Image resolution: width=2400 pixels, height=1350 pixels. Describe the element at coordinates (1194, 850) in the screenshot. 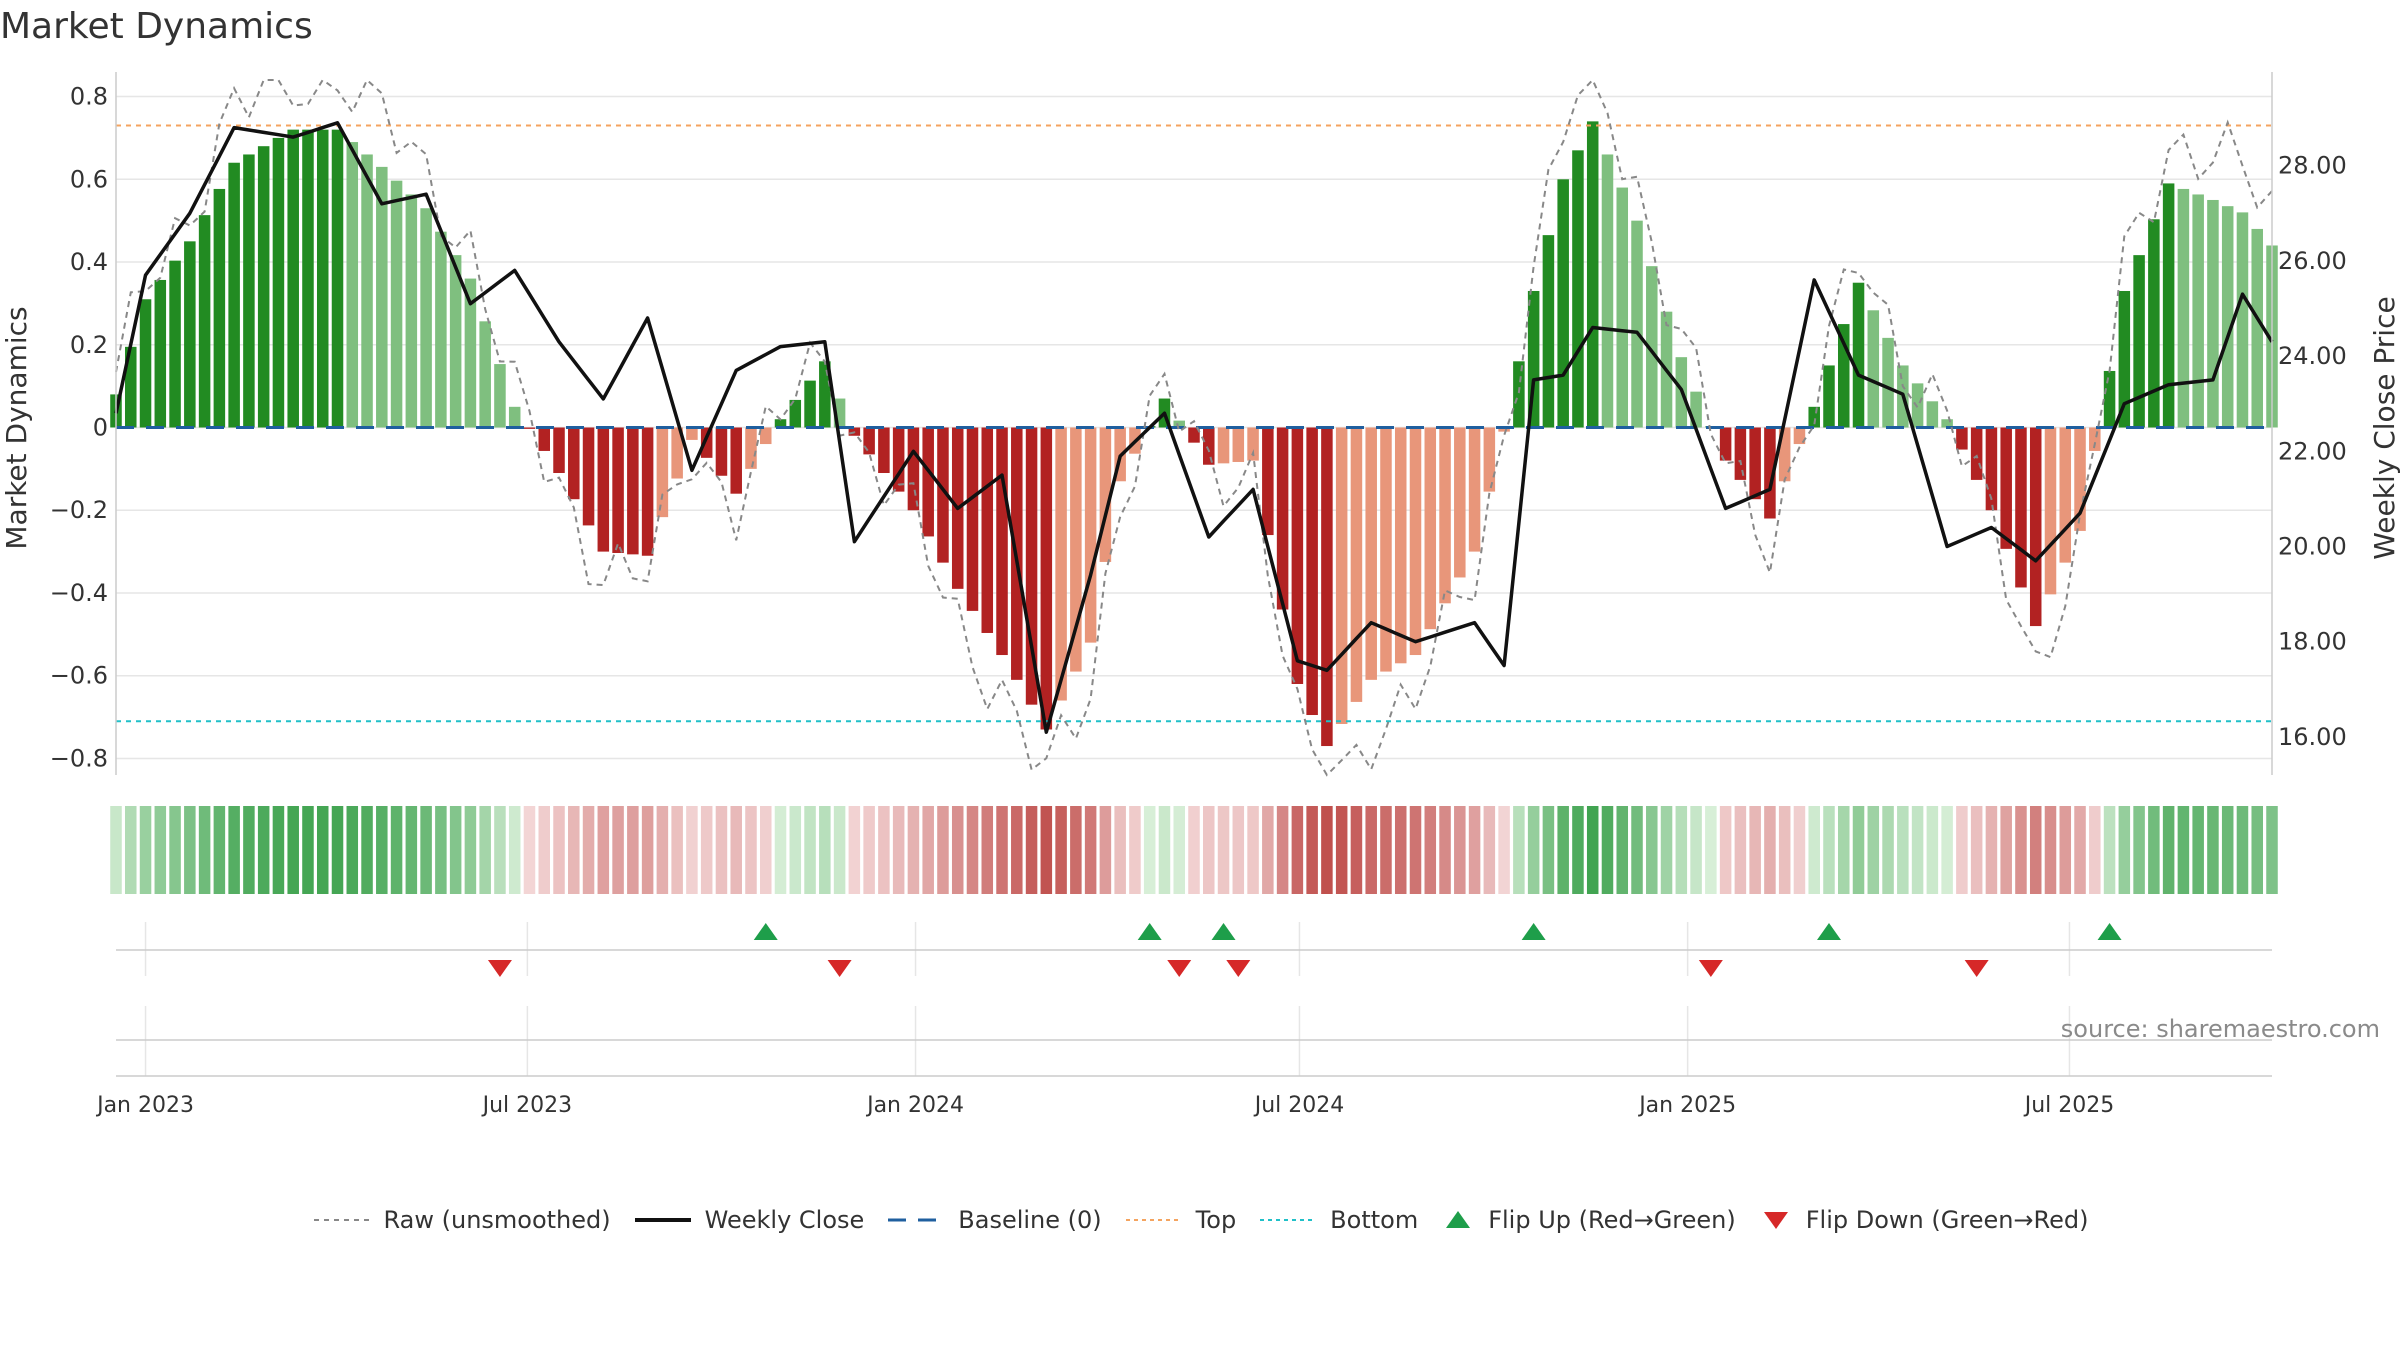

I see `regime-ribbon` at that location.